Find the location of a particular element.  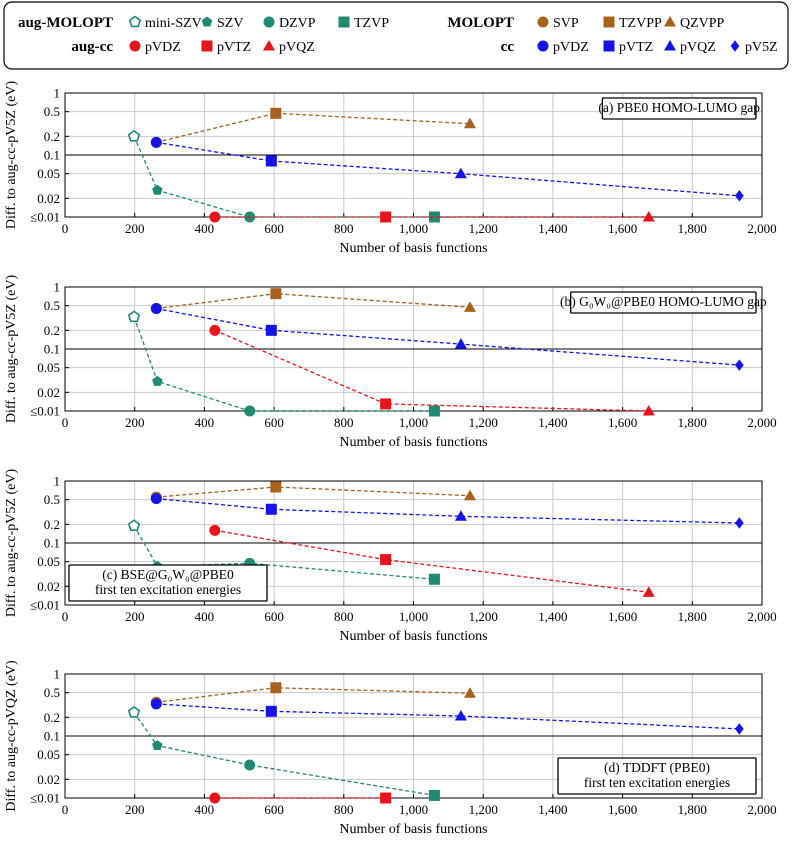

x-tick-label: 600 is located at coordinates (274, 422).